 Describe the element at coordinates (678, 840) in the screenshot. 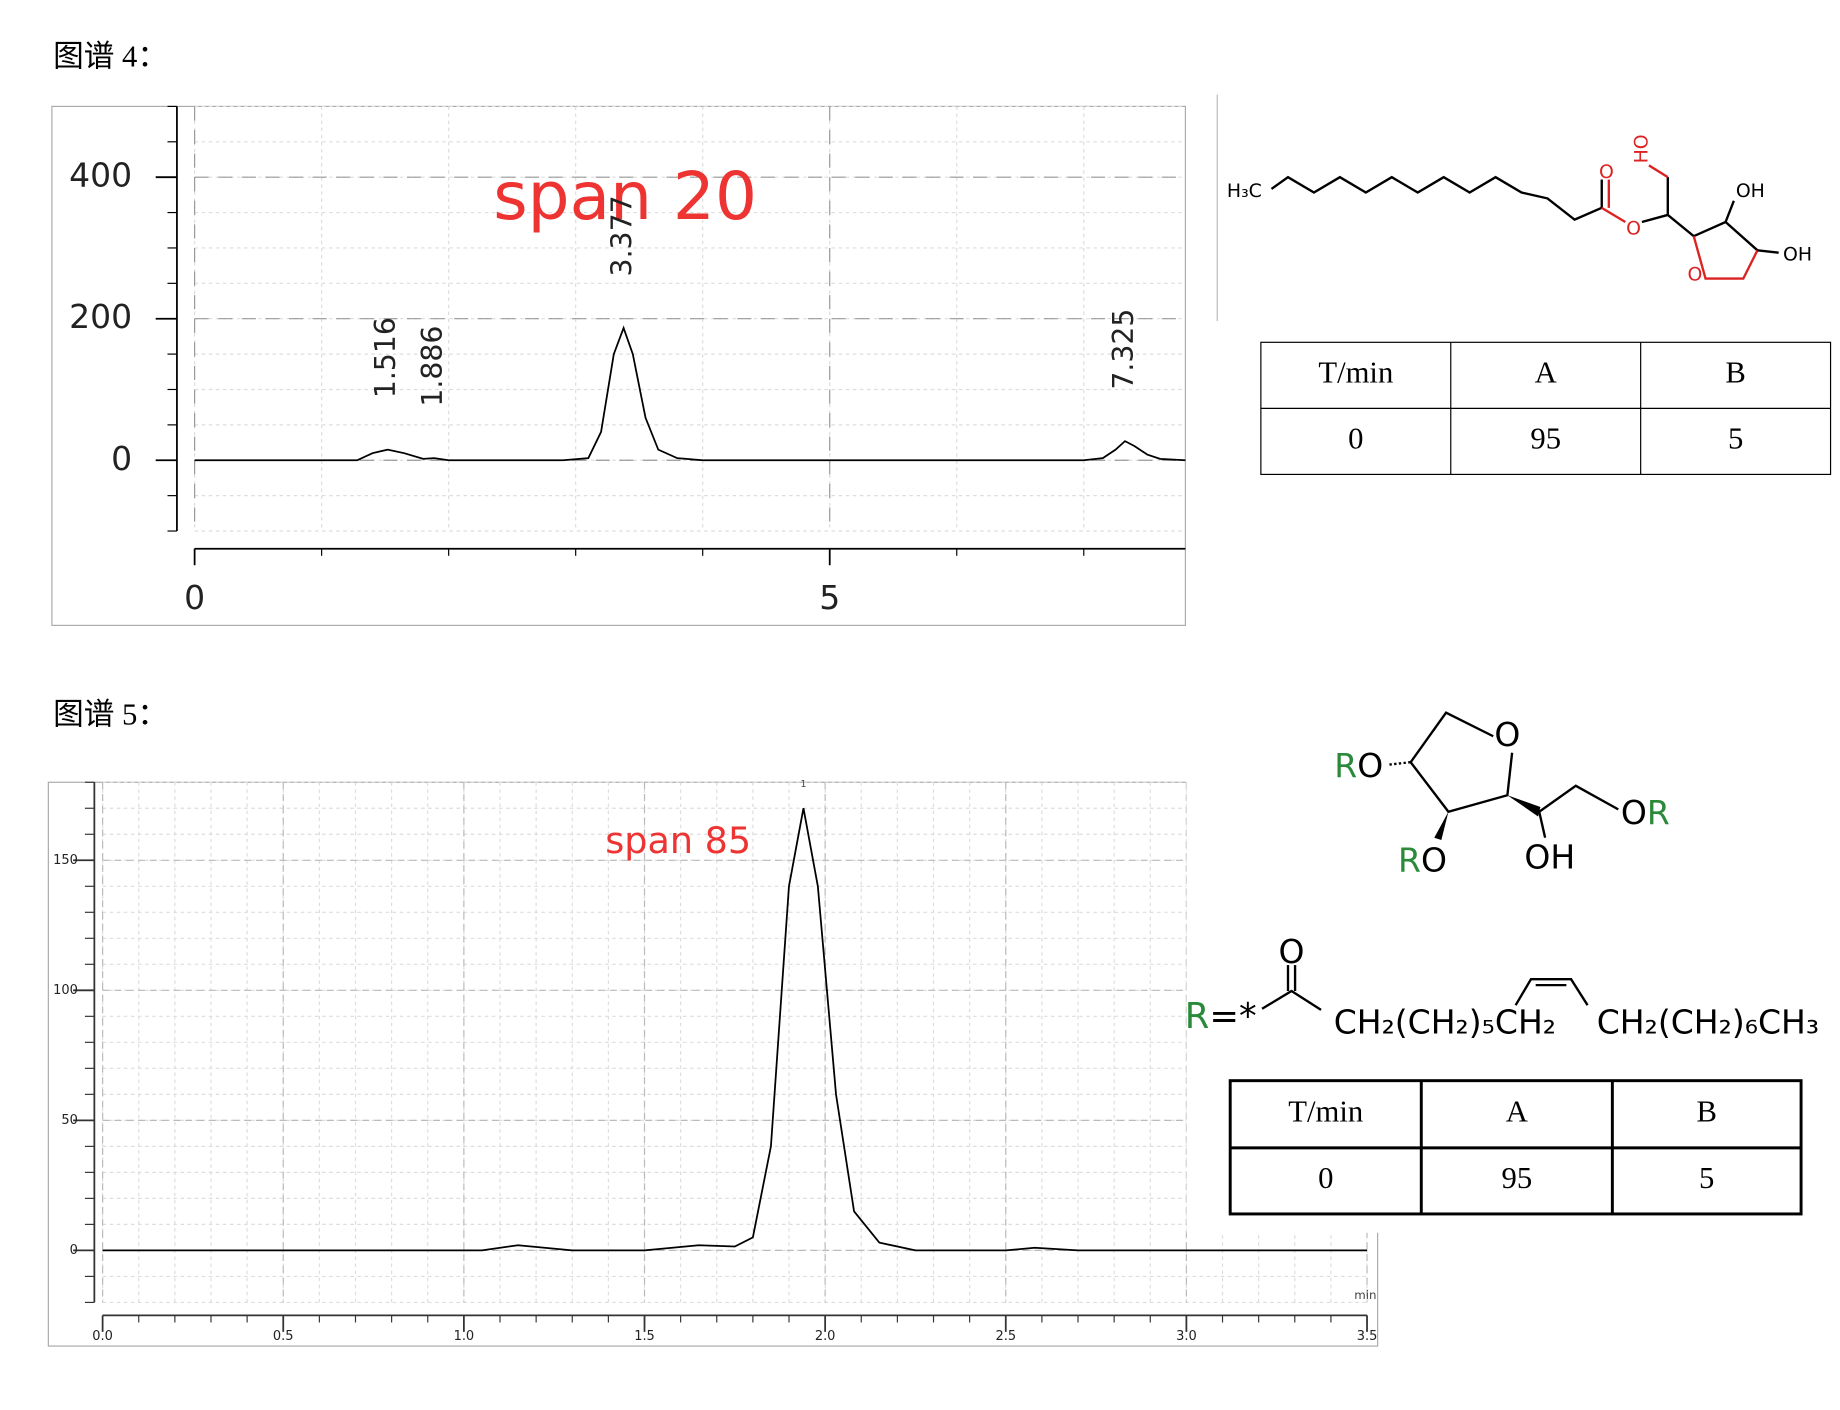

I see `annotation: span 85` at that location.